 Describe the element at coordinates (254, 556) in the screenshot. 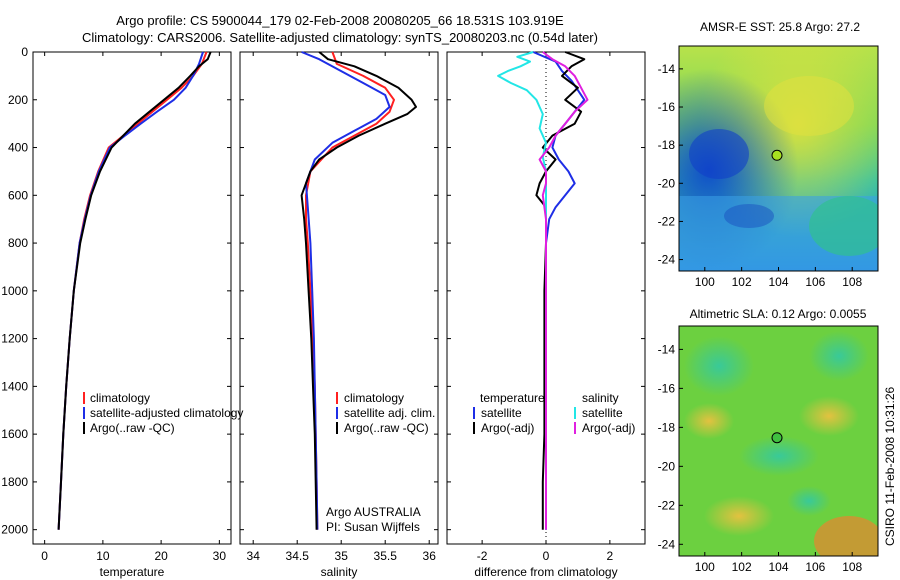

I see `x-tick-label: 34` at that location.